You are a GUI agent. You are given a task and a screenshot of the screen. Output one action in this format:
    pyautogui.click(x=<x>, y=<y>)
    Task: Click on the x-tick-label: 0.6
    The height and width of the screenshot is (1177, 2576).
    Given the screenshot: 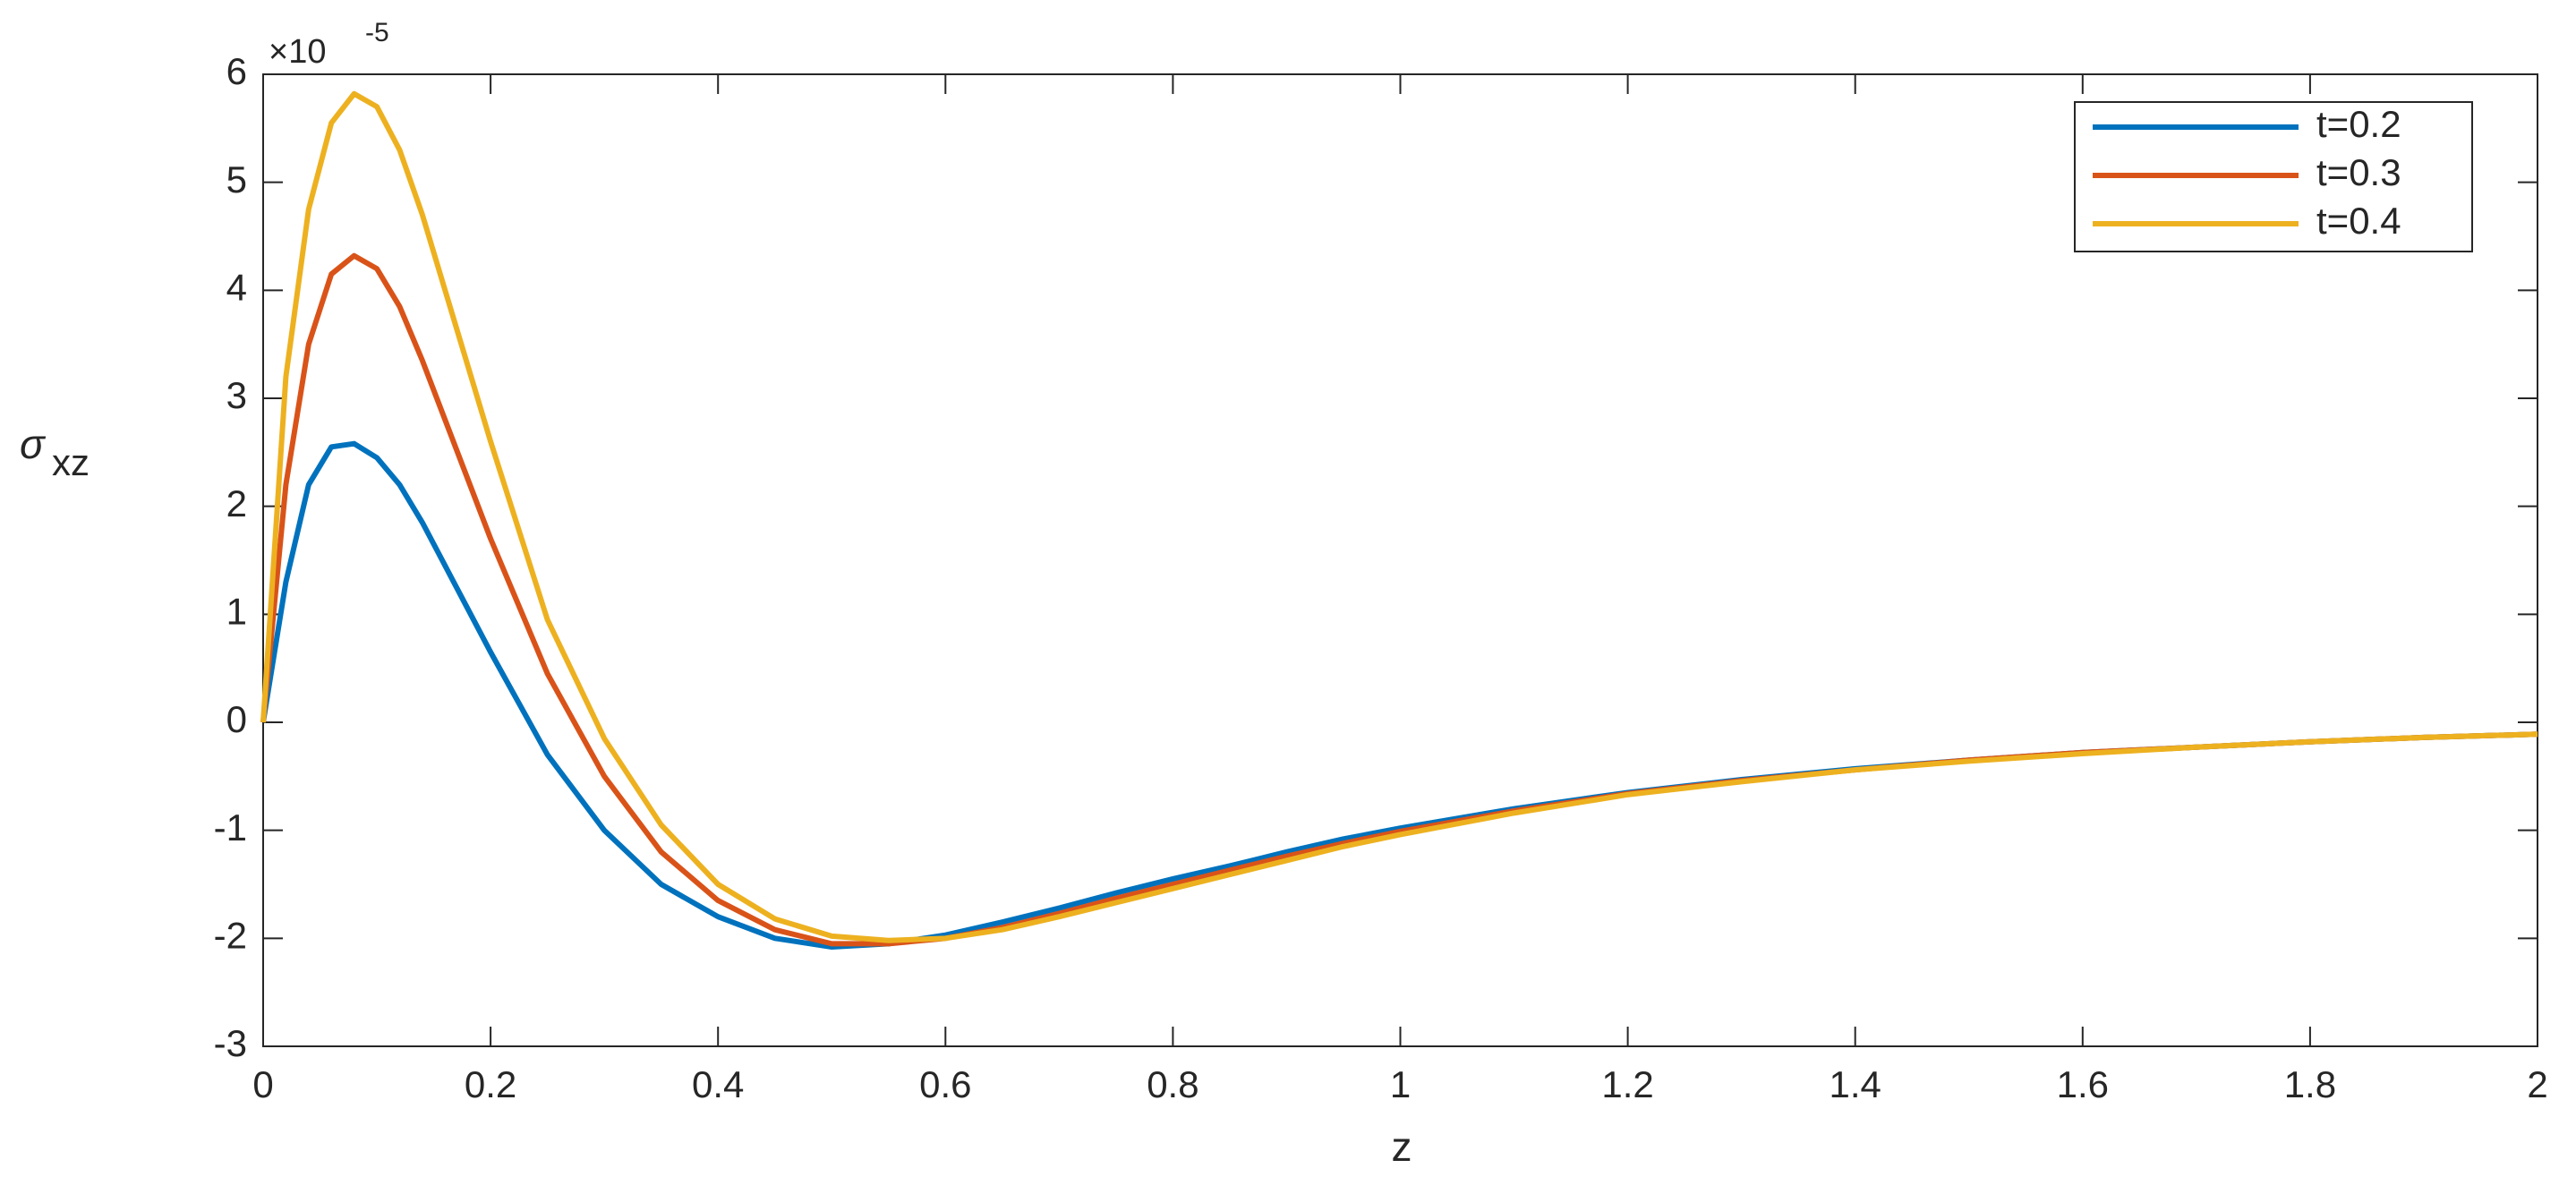 What is the action you would take?
    pyautogui.click(x=945, y=1084)
    